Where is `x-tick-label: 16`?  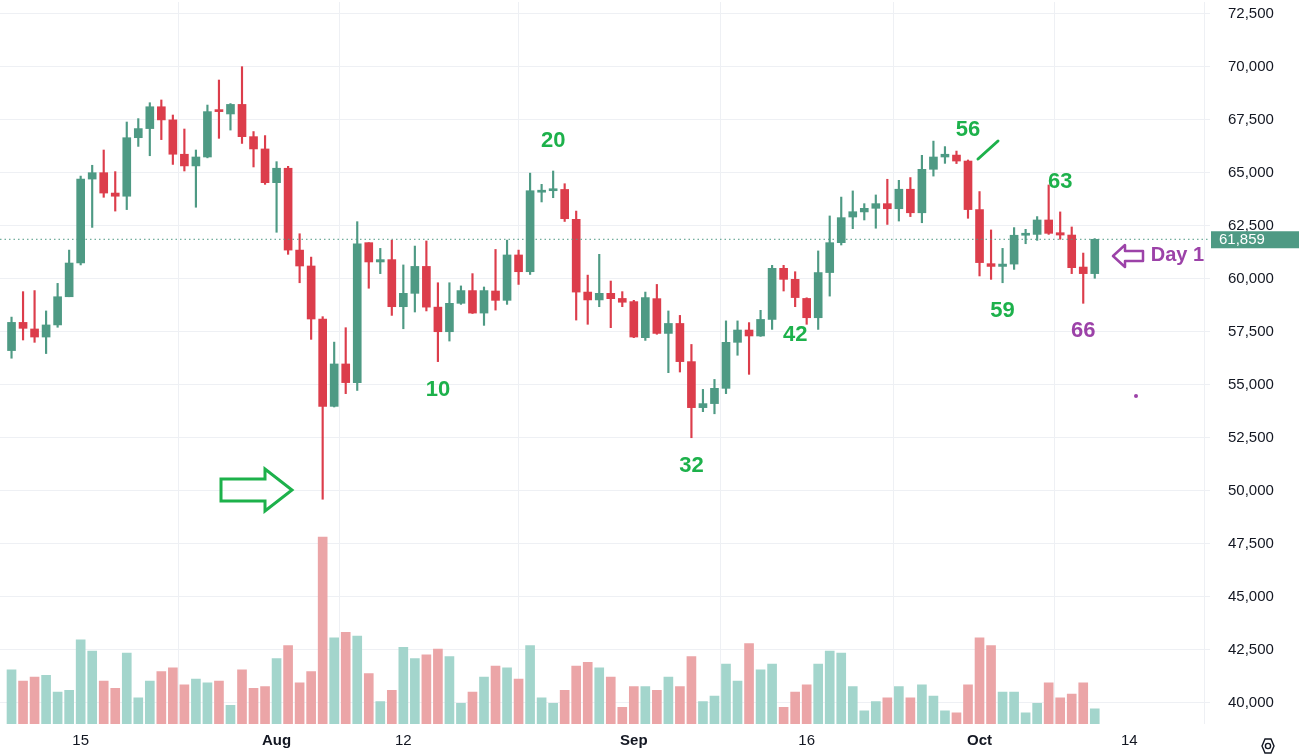 x-tick-label: 16 is located at coordinates (807, 740).